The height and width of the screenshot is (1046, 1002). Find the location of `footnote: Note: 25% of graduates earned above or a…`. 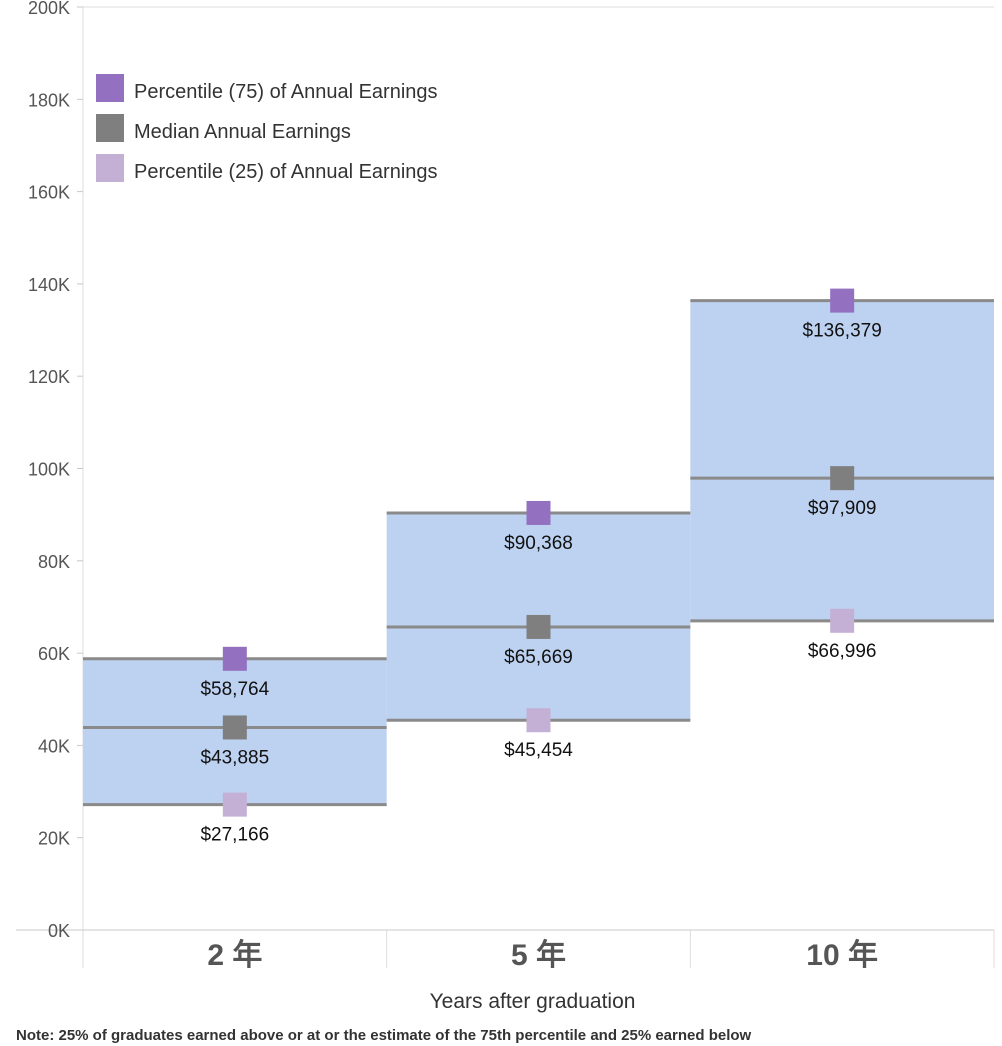

footnote: Note: 25% of graduates earned above or a… is located at coordinates (384, 1035).